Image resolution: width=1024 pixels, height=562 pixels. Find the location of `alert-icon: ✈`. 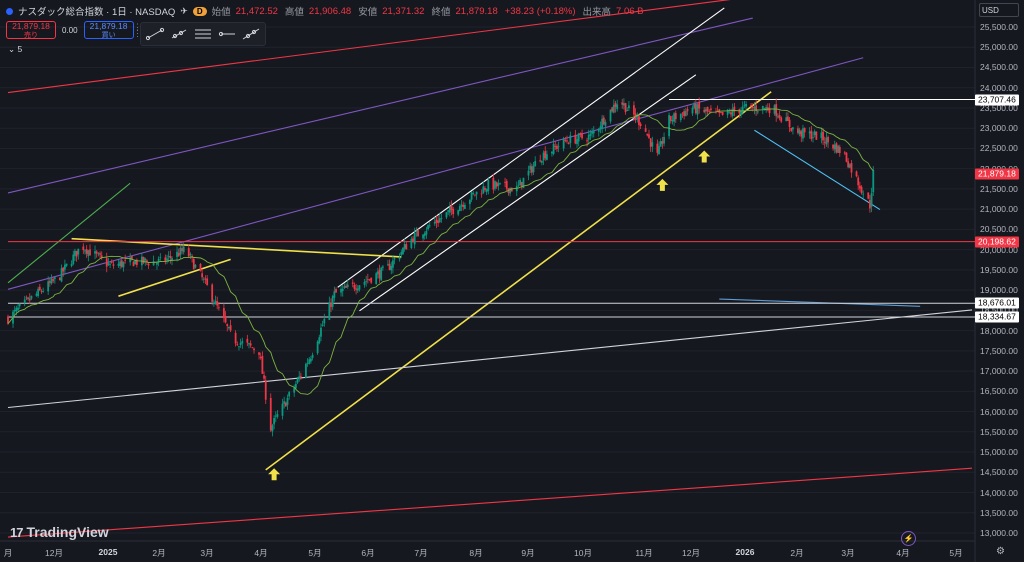

alert-icon: ✈ is located at coordinates (184, 10).